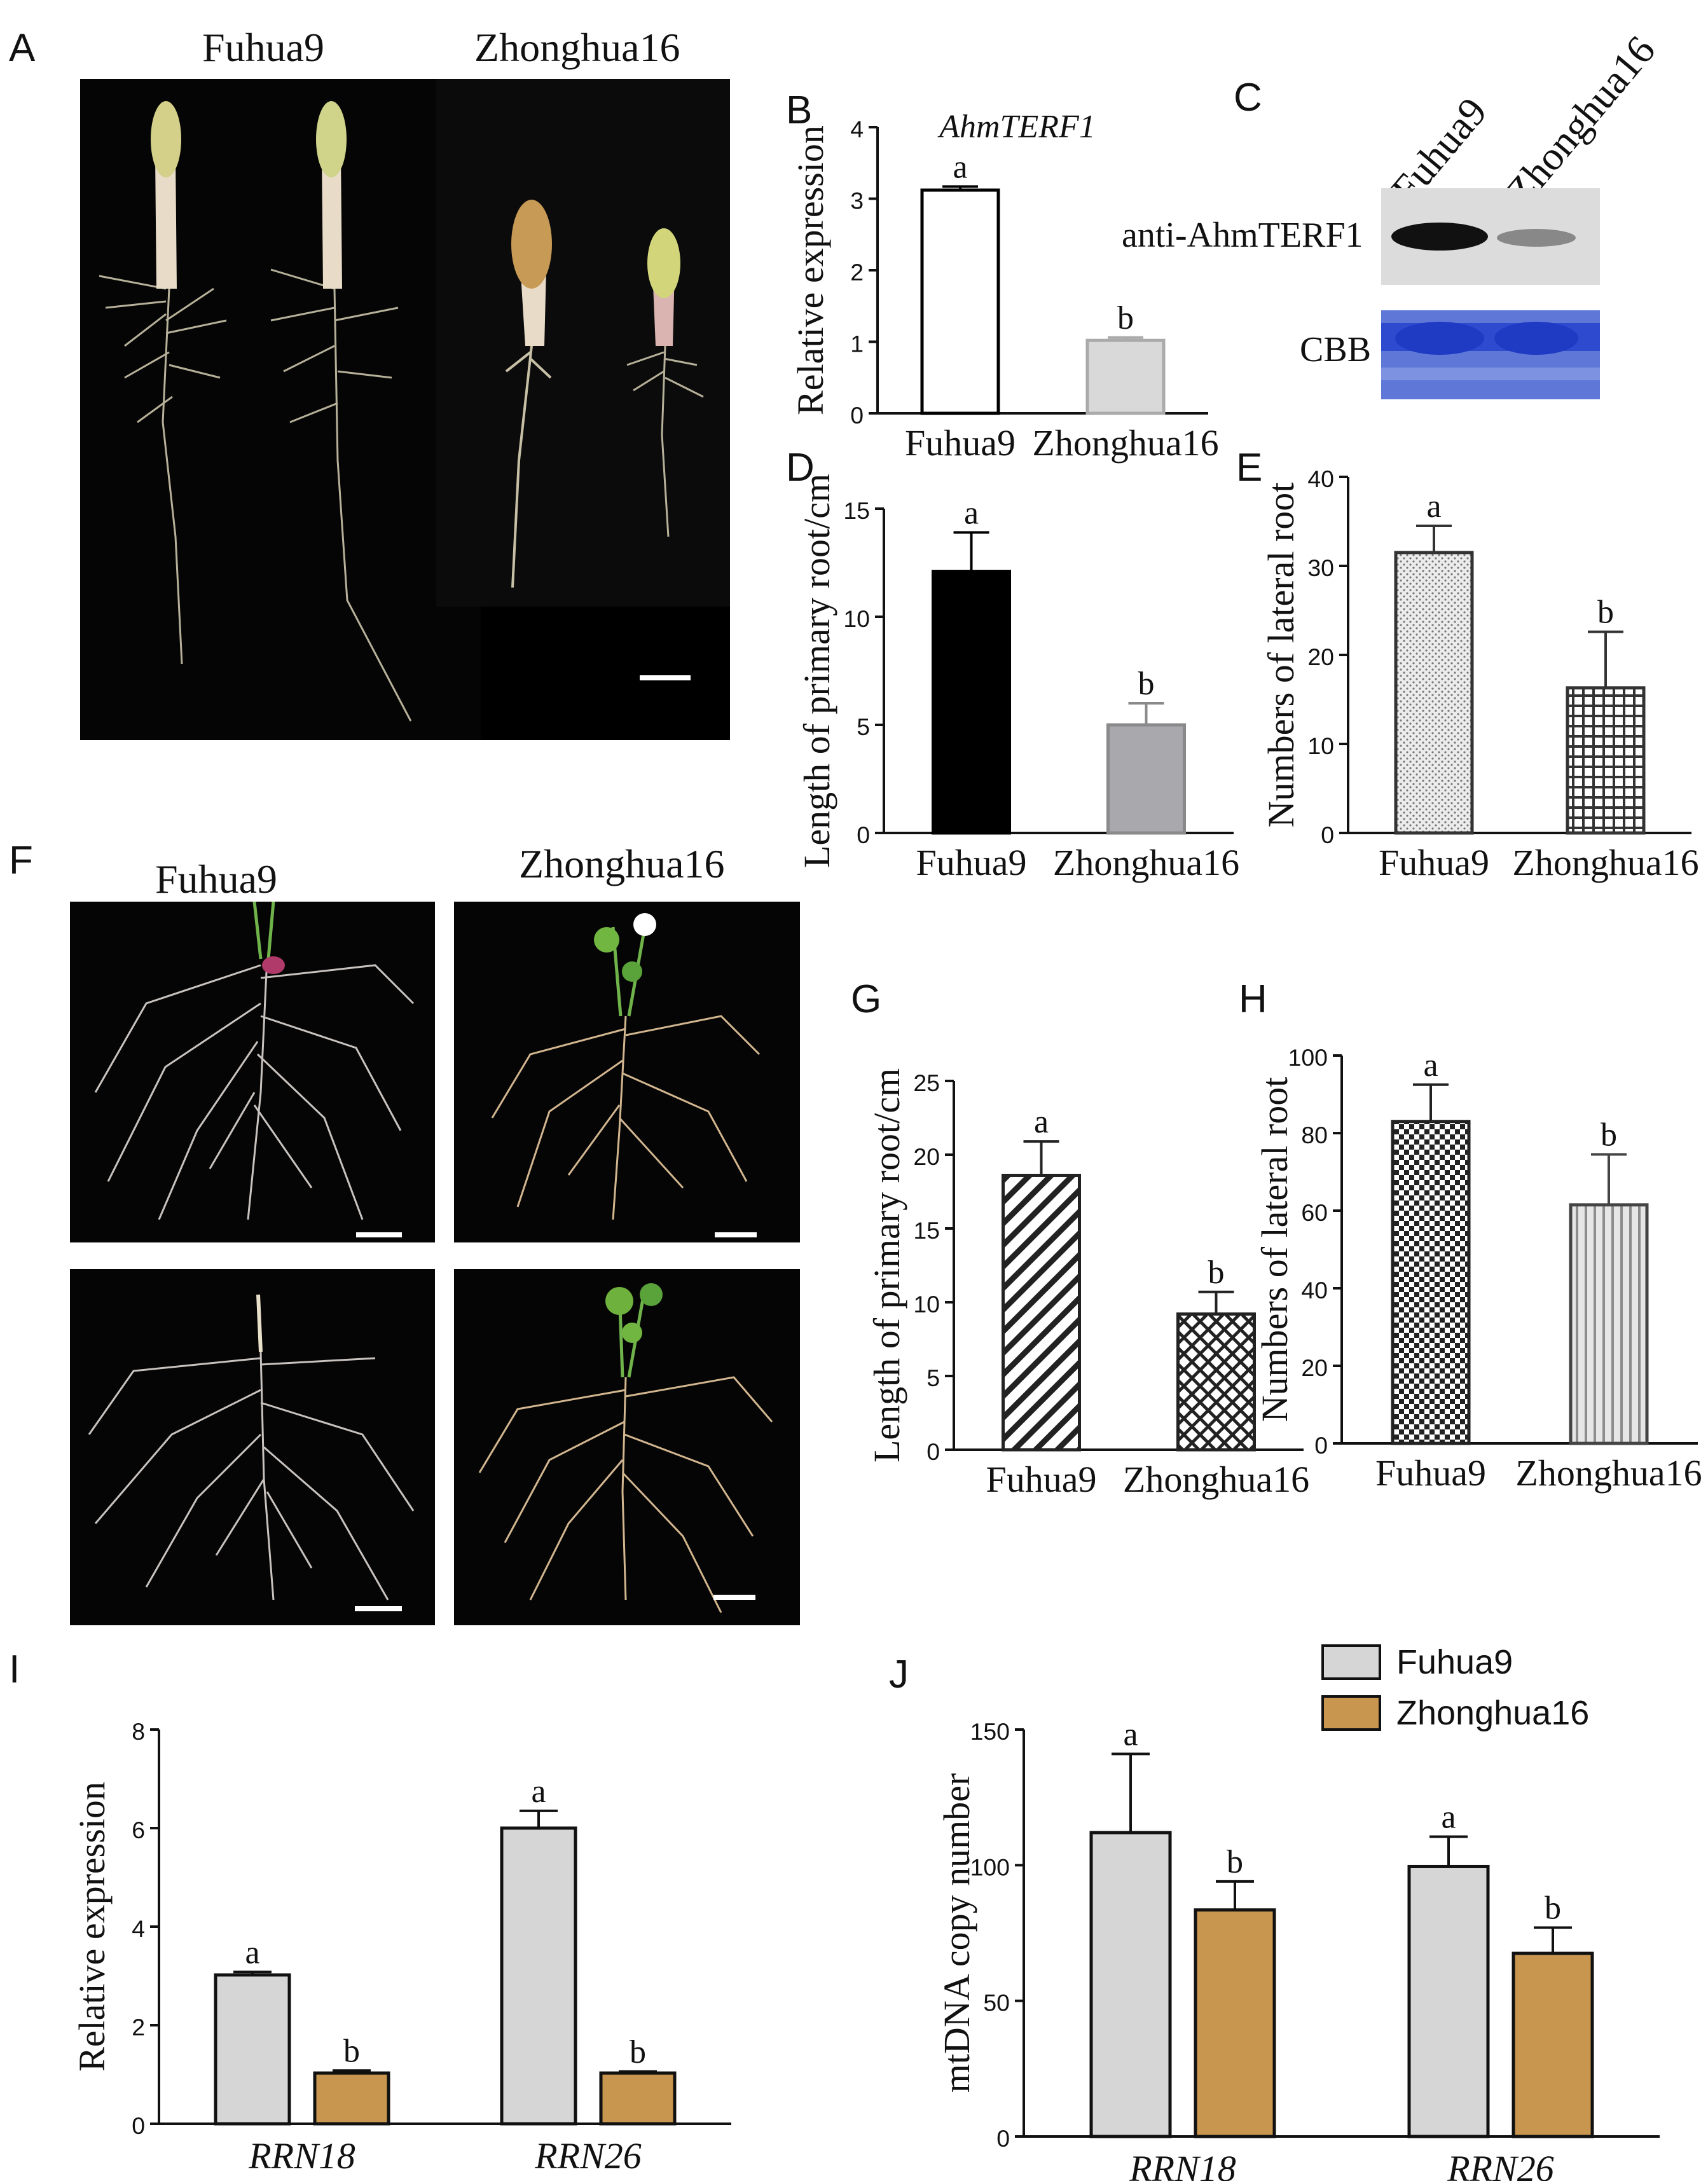  What do you see at coordinates (401, 1948) in the screenshot?
I see `chart-svg-i: 0 2 4 6 8 Relative expression a b RRN18 a b RRN26` at bounding box center [401, 1948].